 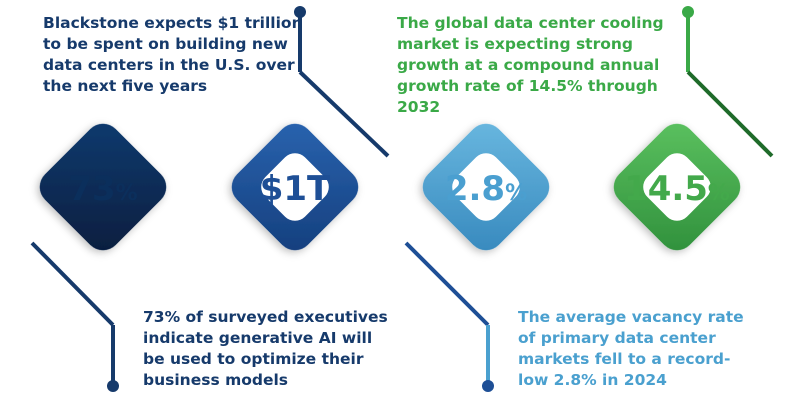 What do you see at coordinates (102, 189) in the screenshot?
I see `stat-value: 73%` at bounding box center [102, 189].